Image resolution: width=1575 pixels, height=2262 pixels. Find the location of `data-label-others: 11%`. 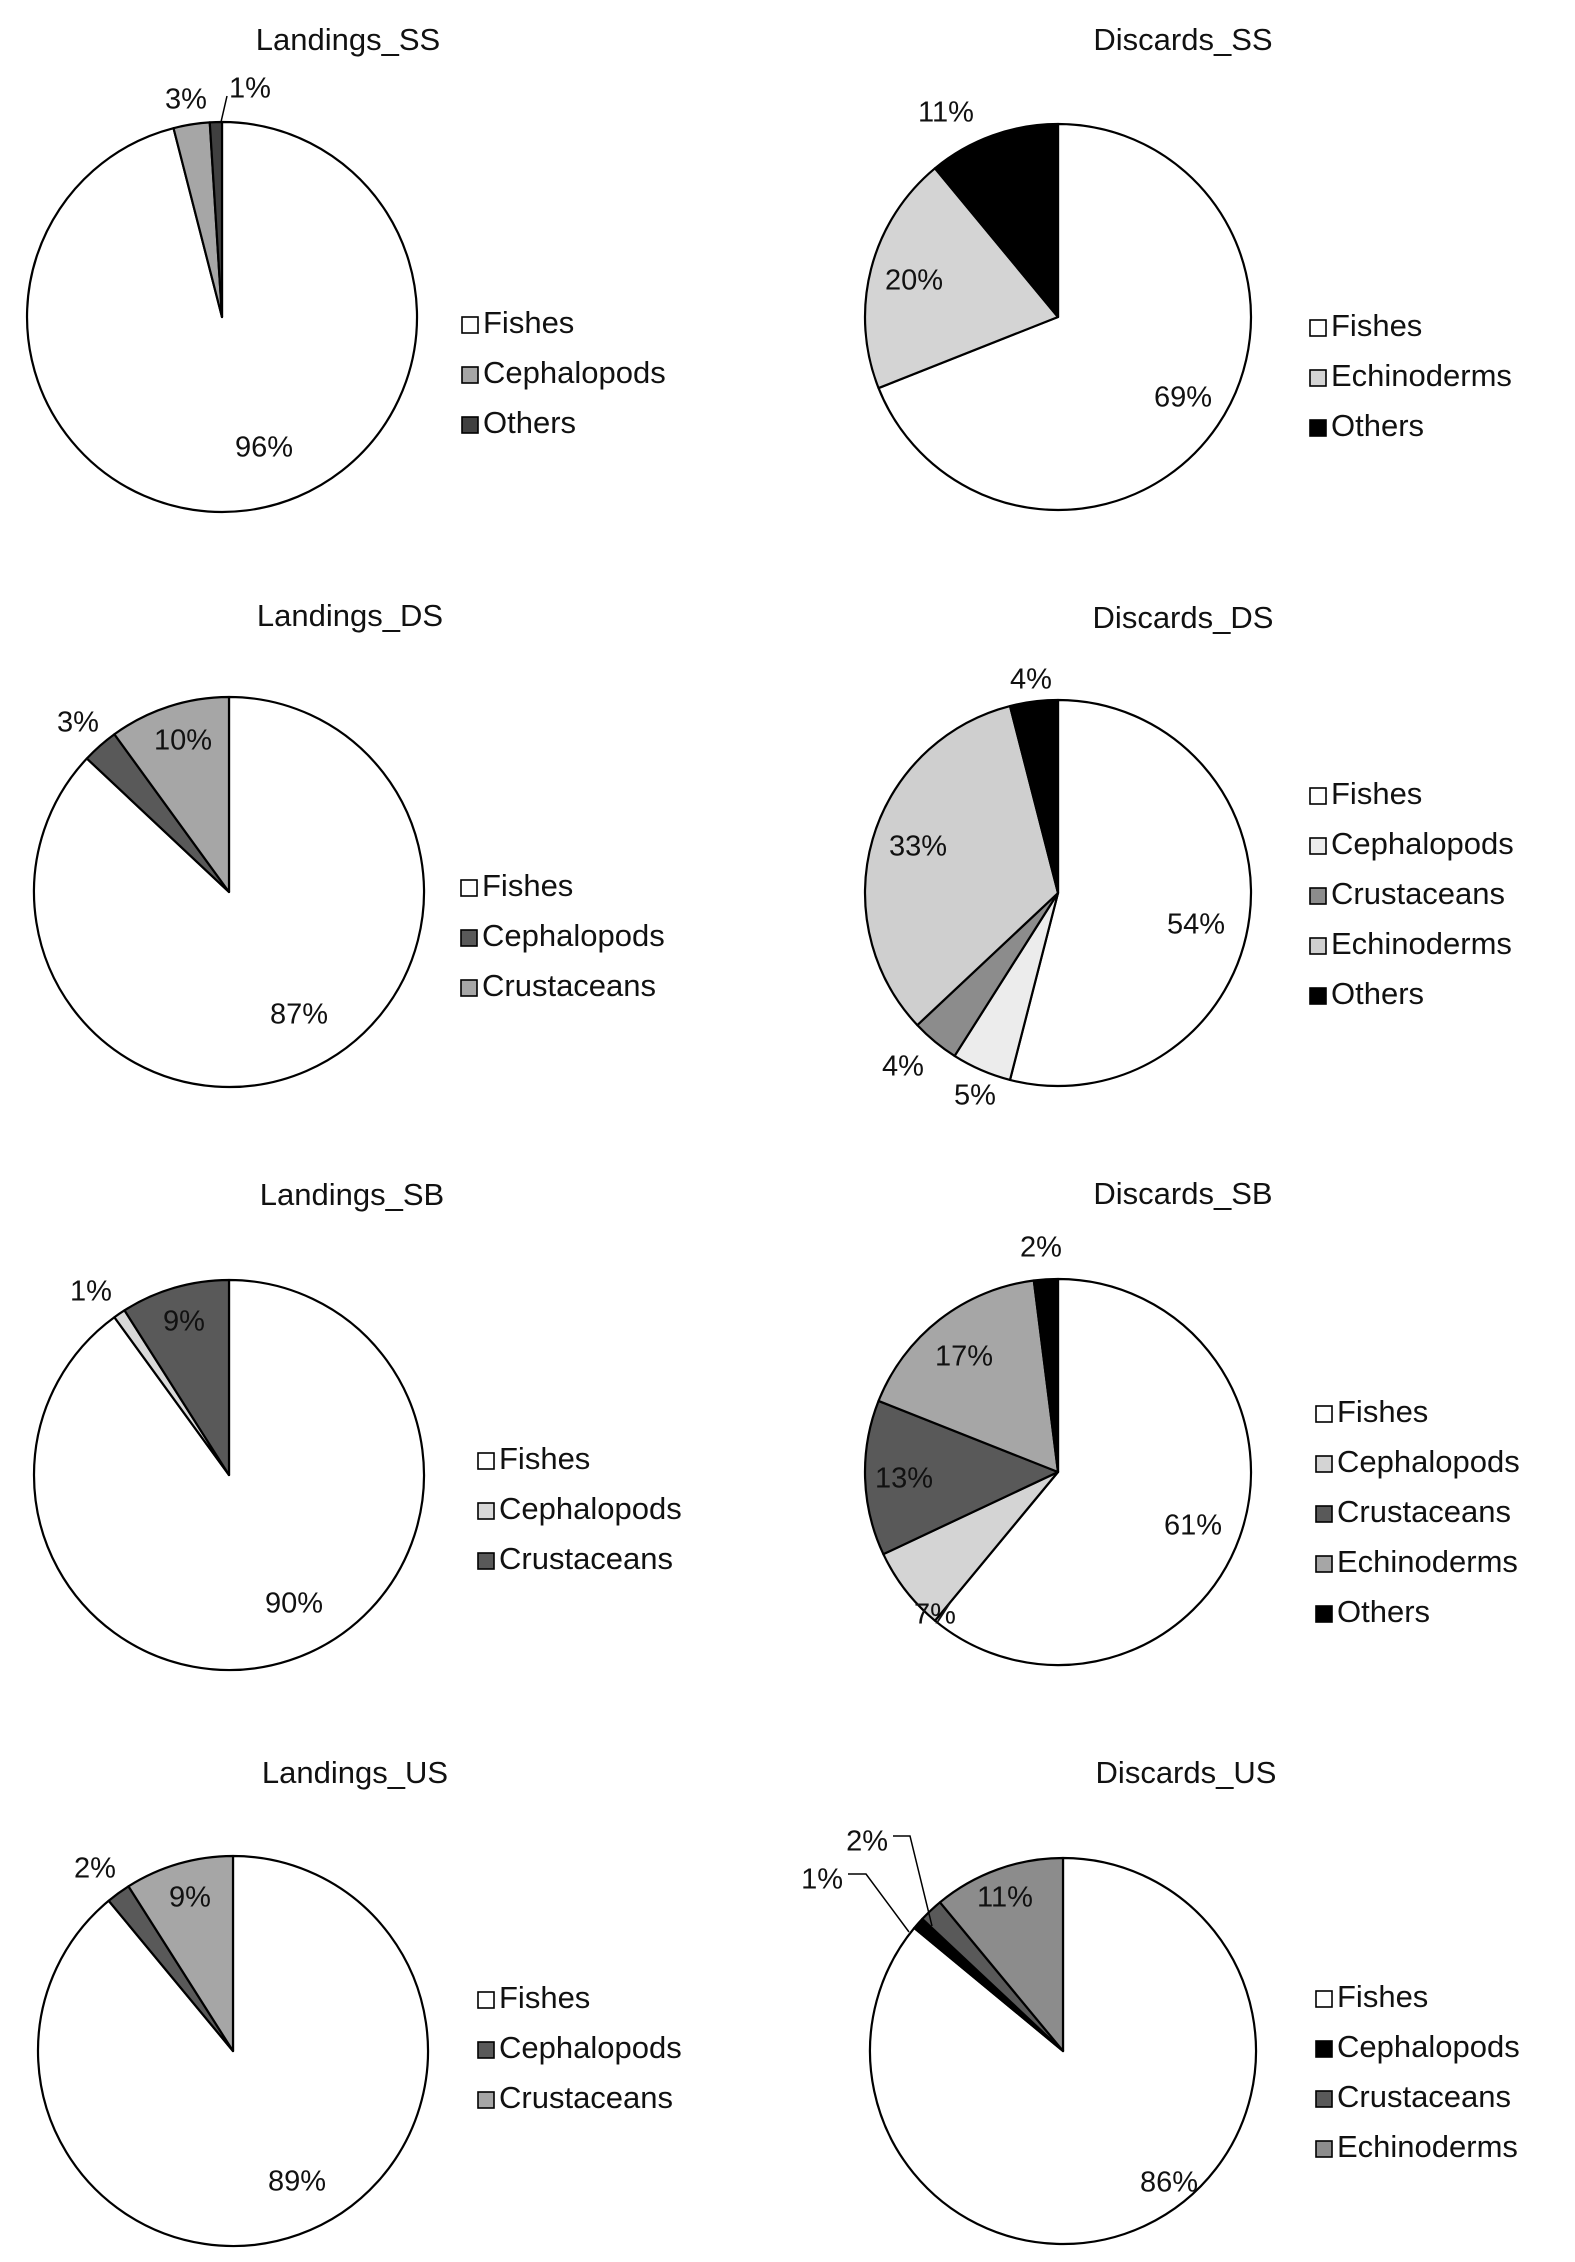

data-label-others: 11% is located at coordinates (946, 113).